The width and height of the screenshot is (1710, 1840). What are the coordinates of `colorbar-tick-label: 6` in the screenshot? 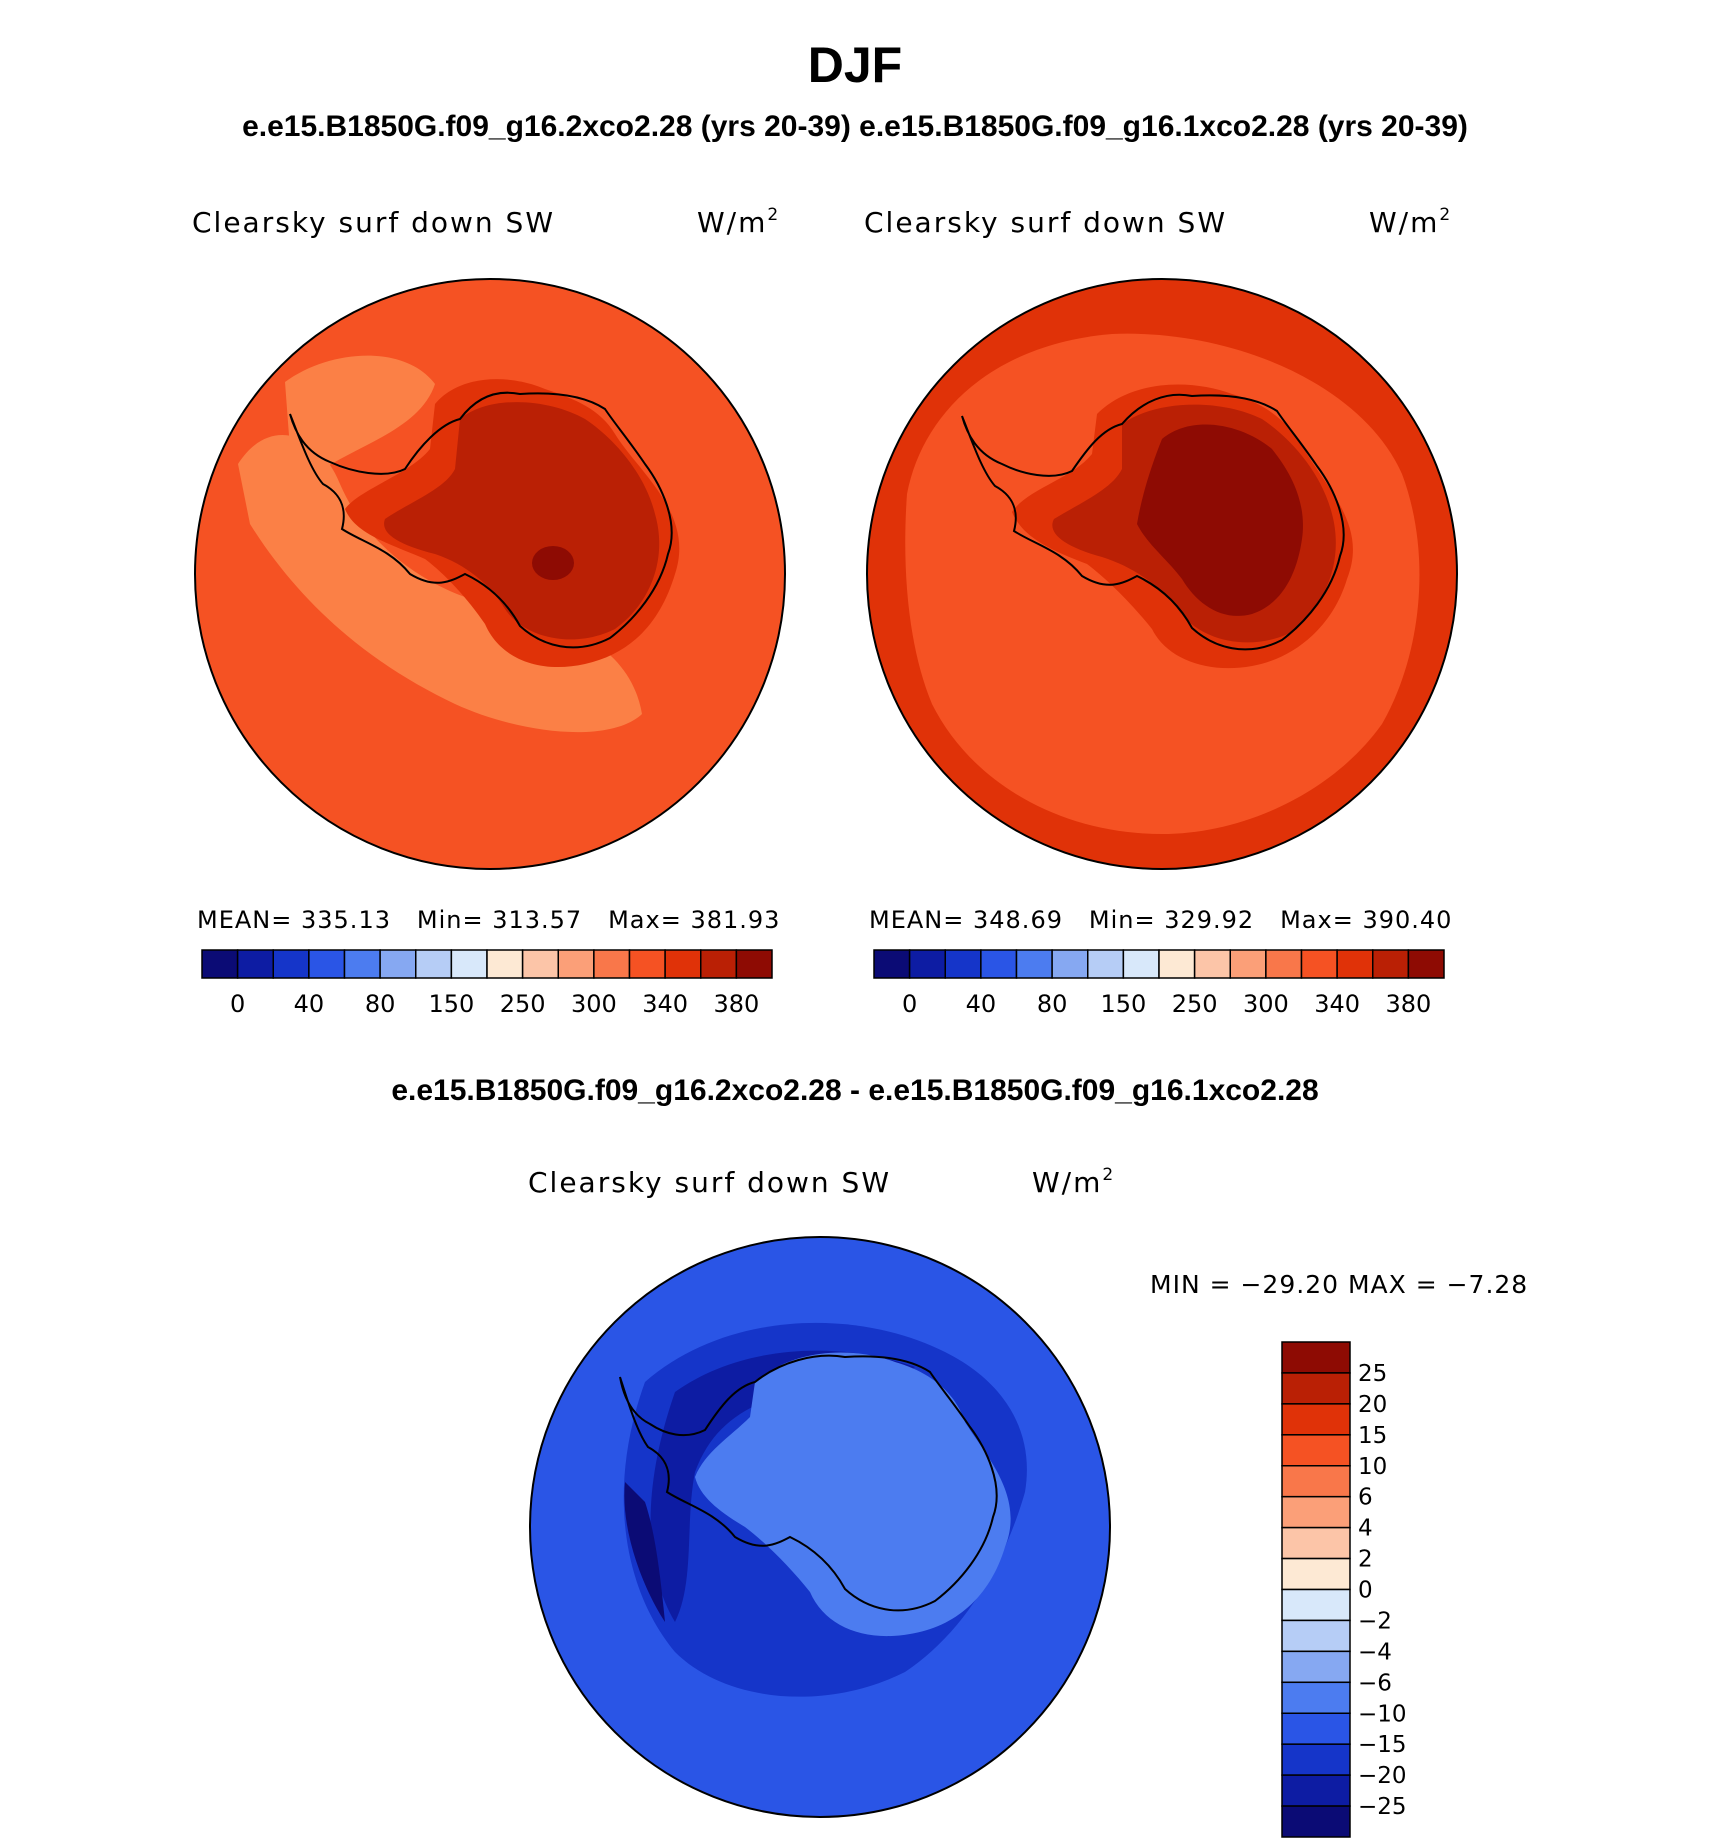 It's located at (1365, 1498).